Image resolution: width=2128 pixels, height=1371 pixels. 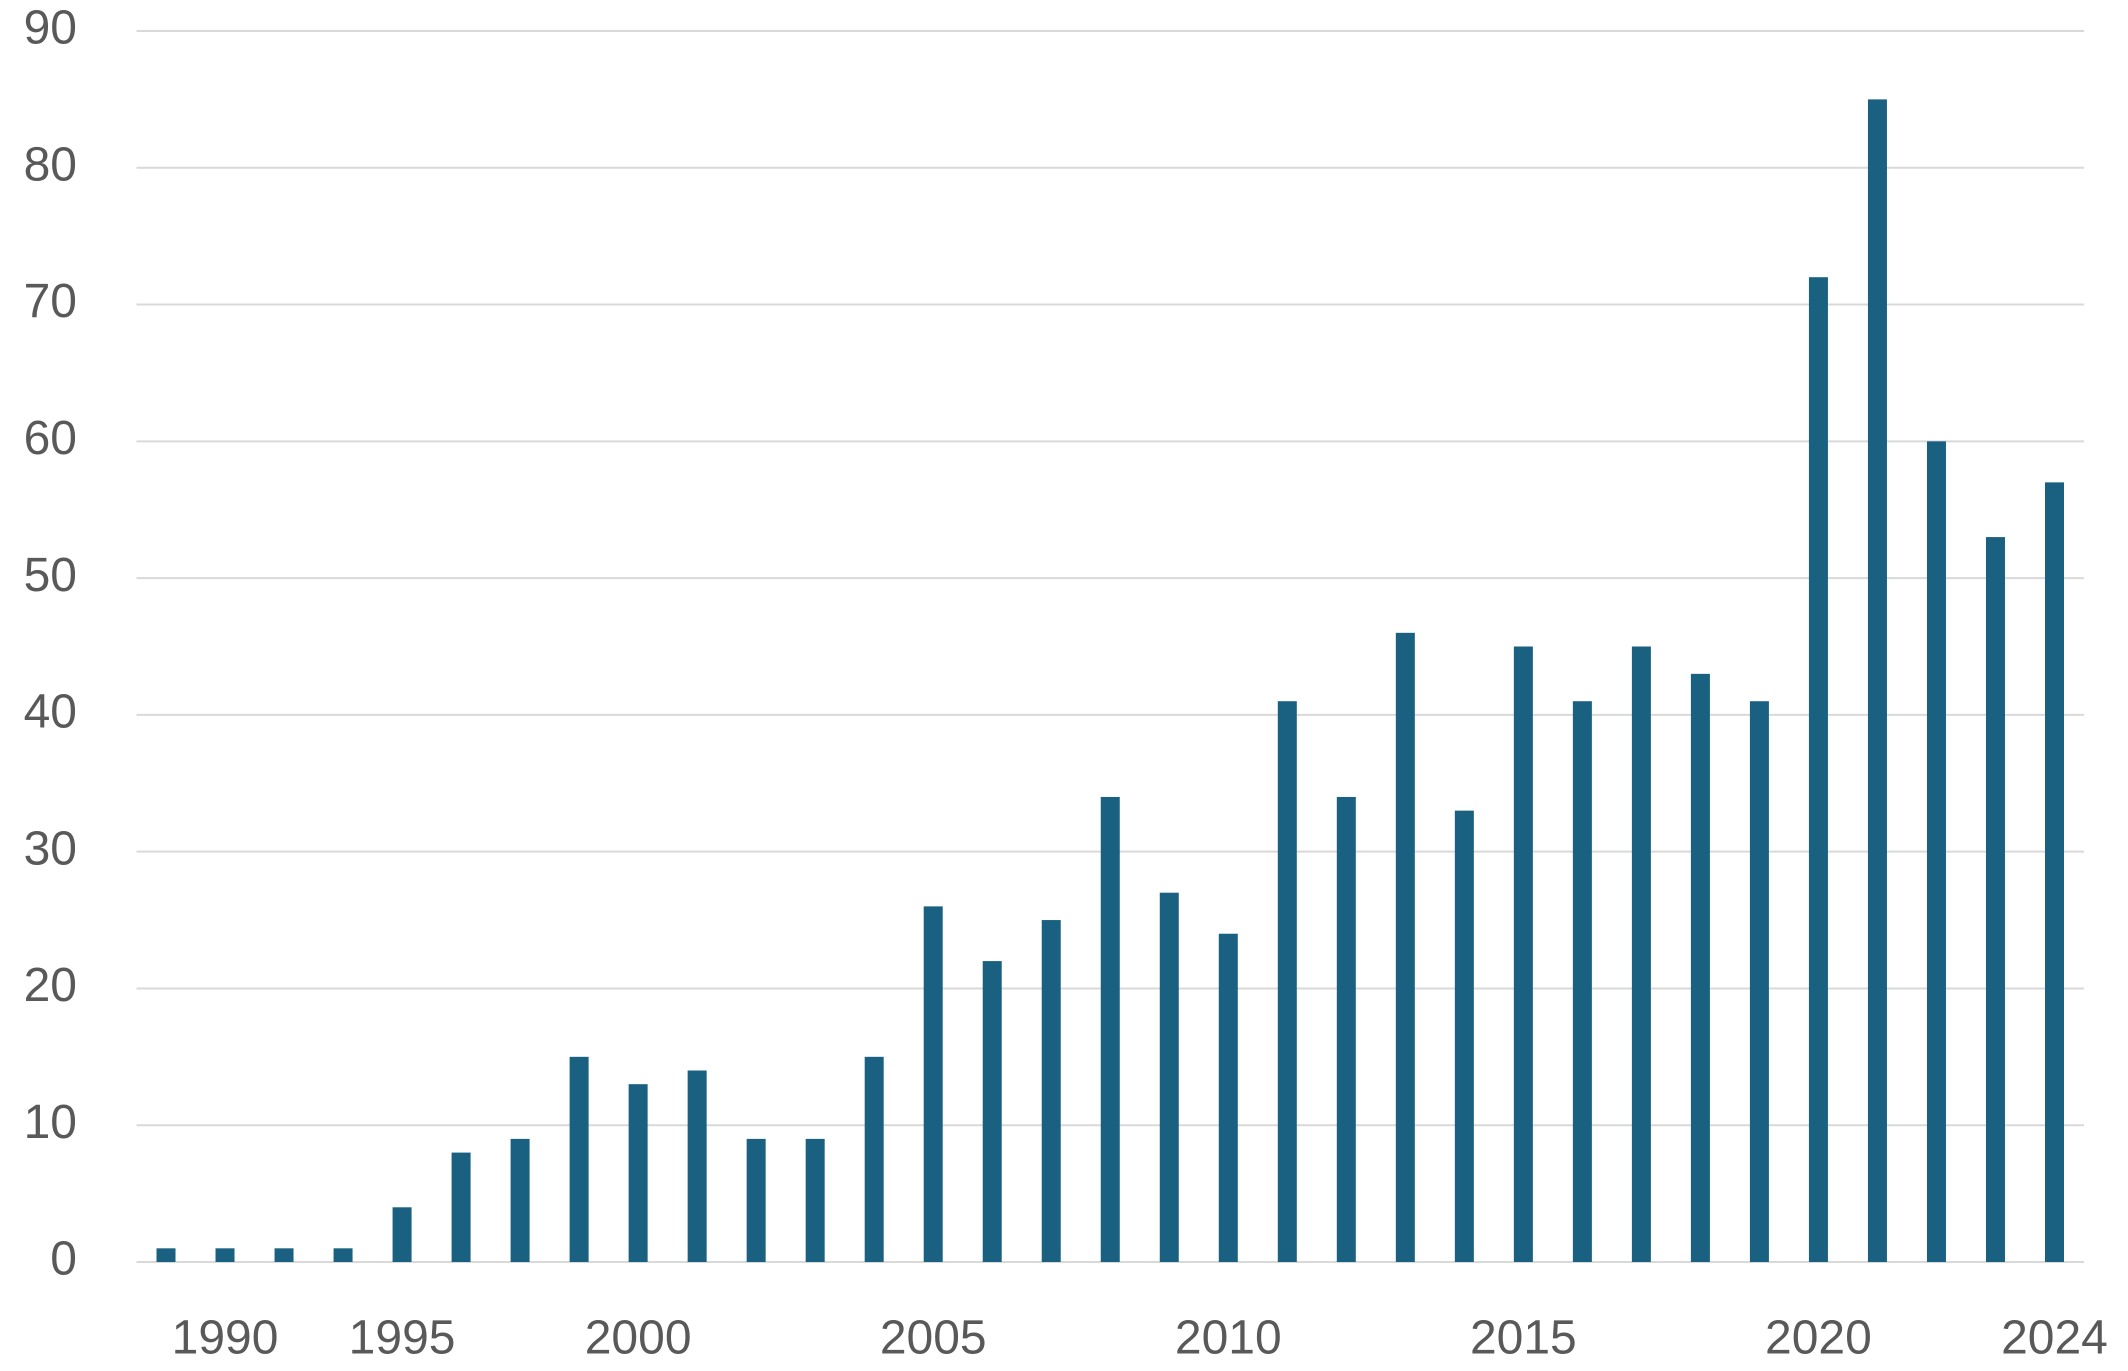 What do you see at coordinates (225, 1338) in the screenshot?
I see `x-tick-label: 1990` at bounding box center [225, 1338].